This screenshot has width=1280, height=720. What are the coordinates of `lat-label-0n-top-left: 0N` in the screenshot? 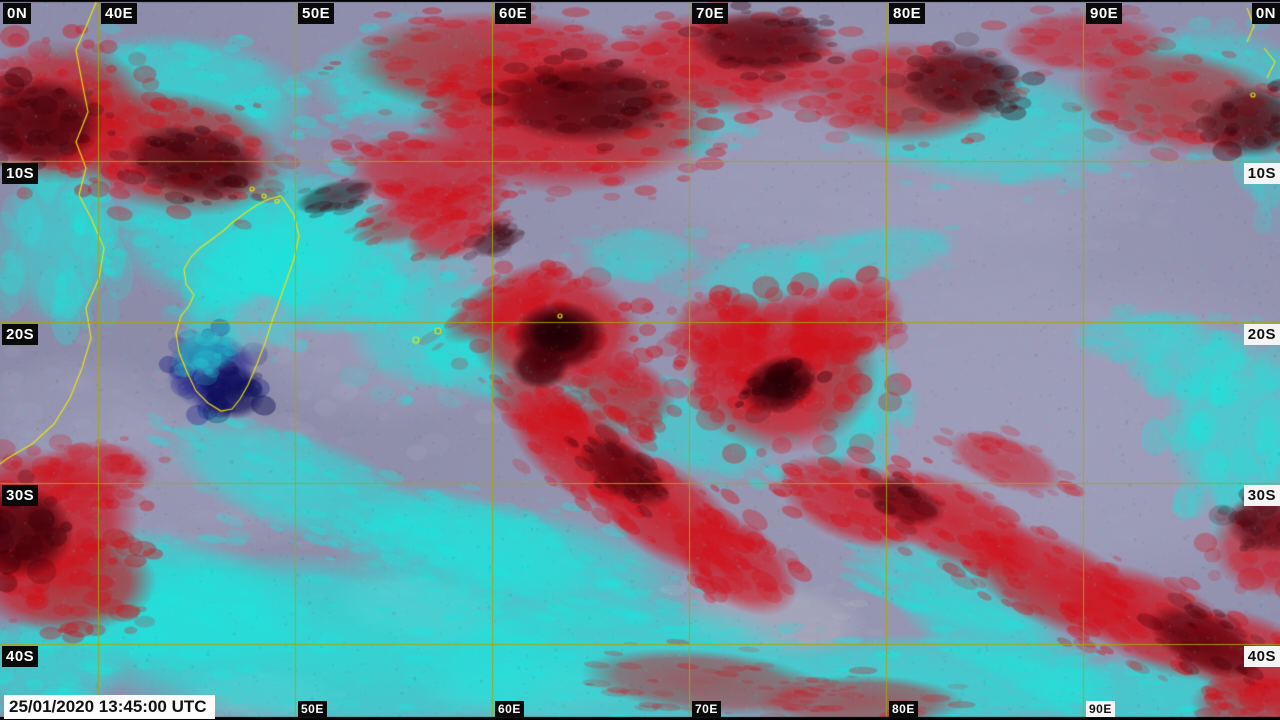 It's located at (17, 13).